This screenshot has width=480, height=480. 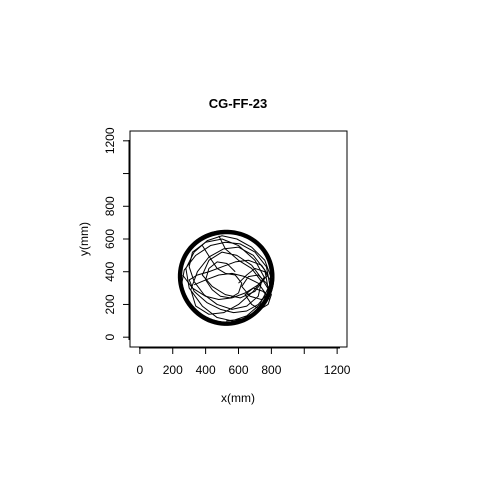 I want to click on x-tick-label: 1200, so click(x=337, y=370).